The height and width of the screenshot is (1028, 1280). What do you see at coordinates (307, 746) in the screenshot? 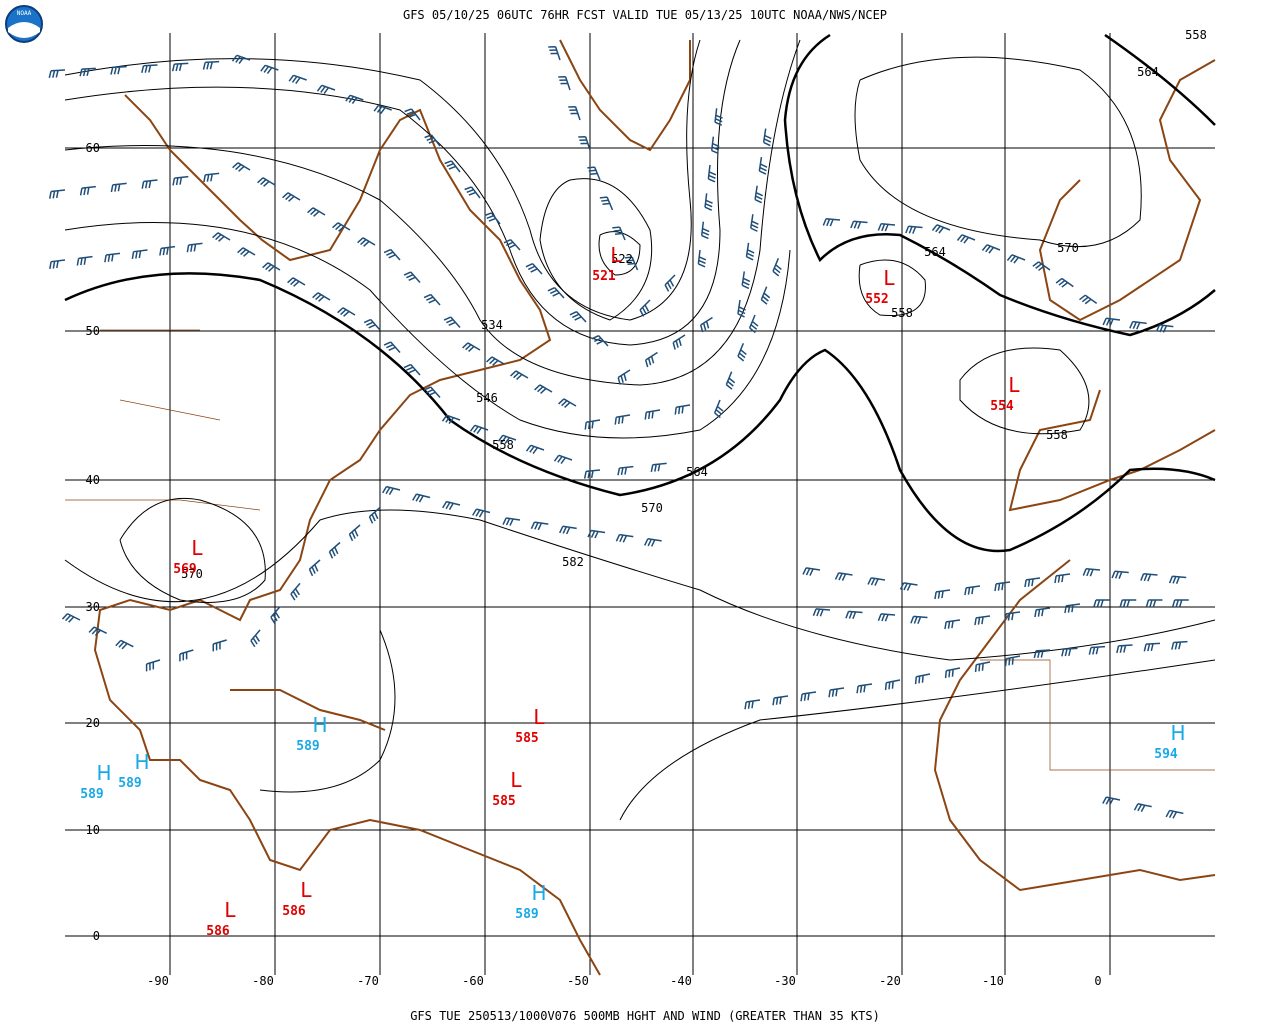
I see `center-value: 589` at bounding box center [307, 746].